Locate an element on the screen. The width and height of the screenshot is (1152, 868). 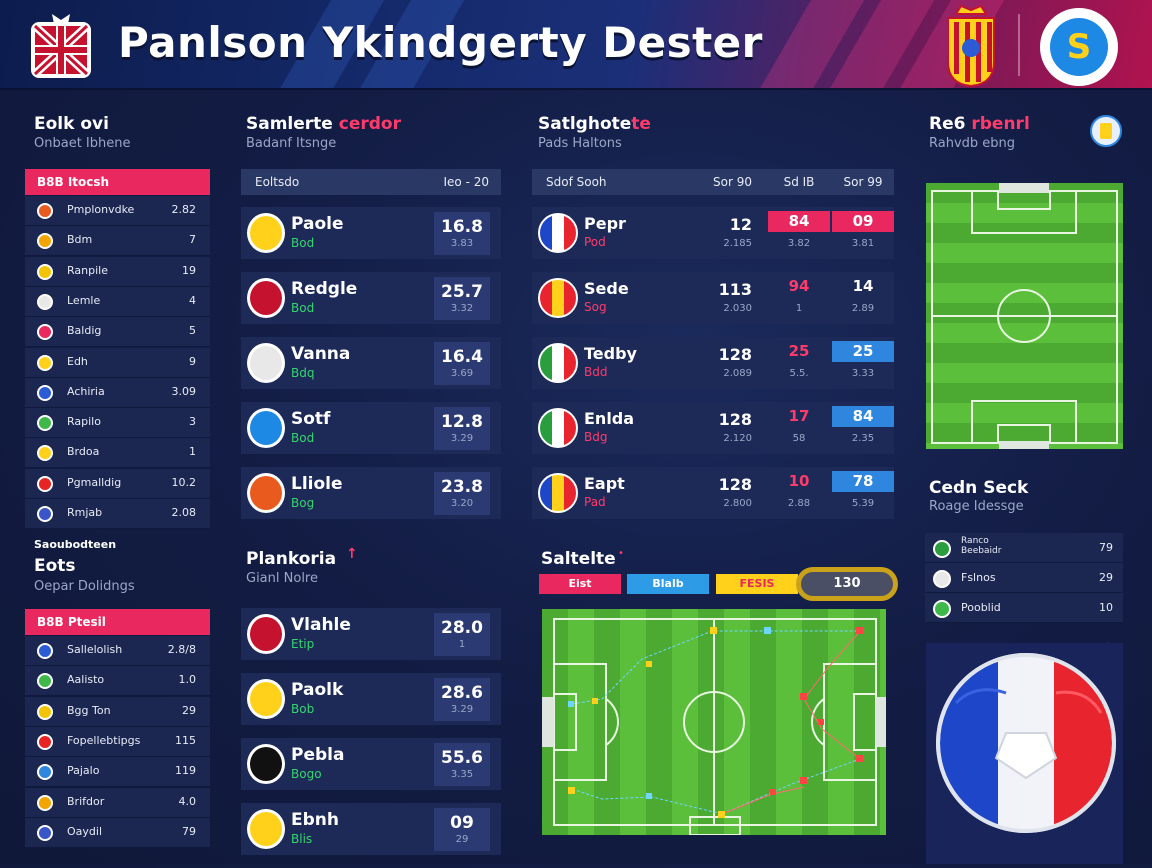
team-name: Ebnh is located at coordinates (315, 820).